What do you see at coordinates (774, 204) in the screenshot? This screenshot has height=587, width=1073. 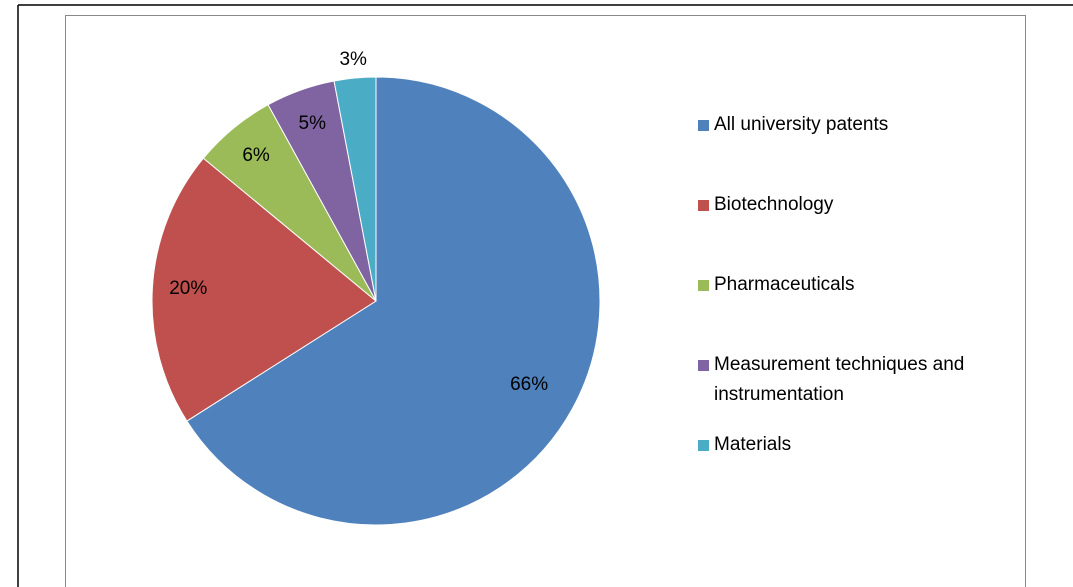 I see `legend-label: Biotechnology` at bounding box center [774, 204].